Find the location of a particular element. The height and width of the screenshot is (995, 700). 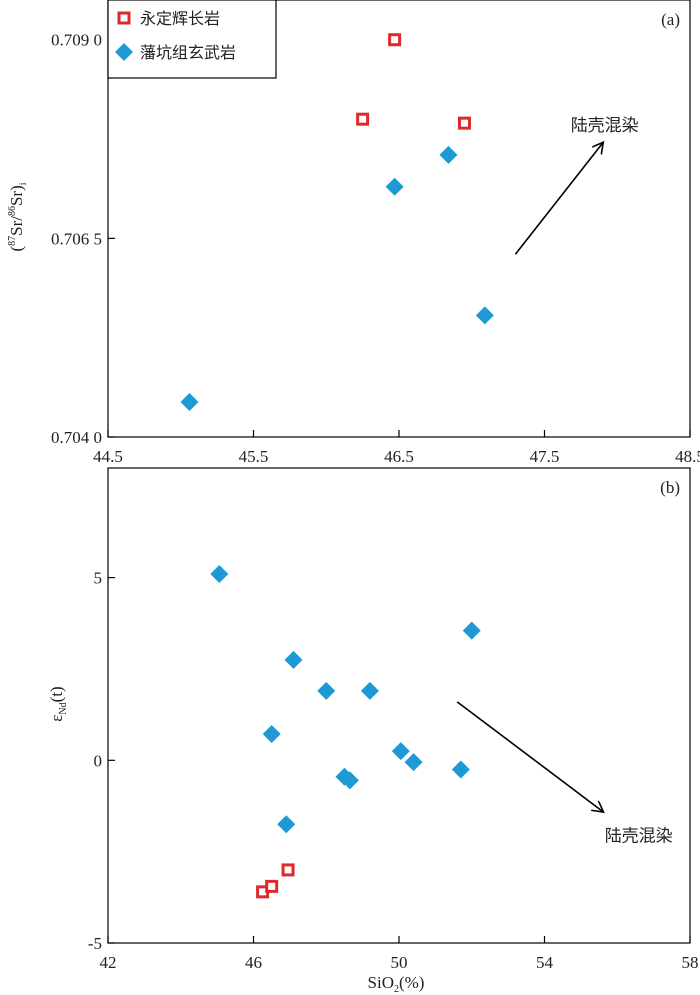

panel-a-y-axis: 0.704 0 0.706 5 0.709 0 is located at coordinates (83, 239).